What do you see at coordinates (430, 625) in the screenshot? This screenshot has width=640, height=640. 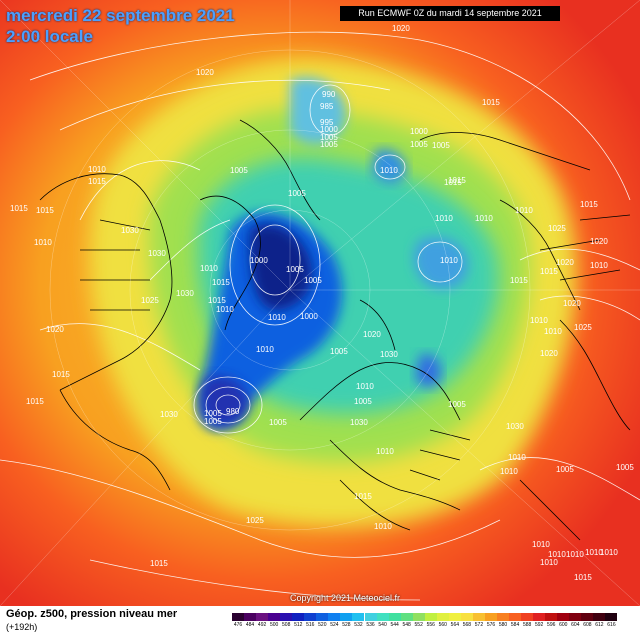 I see `scale-label: 556` at bounding box center [430, 625].